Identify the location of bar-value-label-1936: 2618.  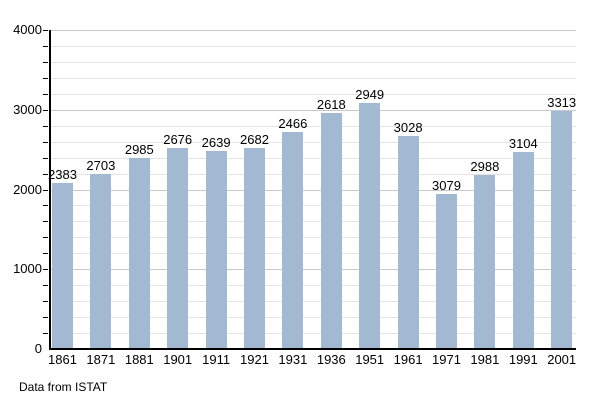
(331, 104).